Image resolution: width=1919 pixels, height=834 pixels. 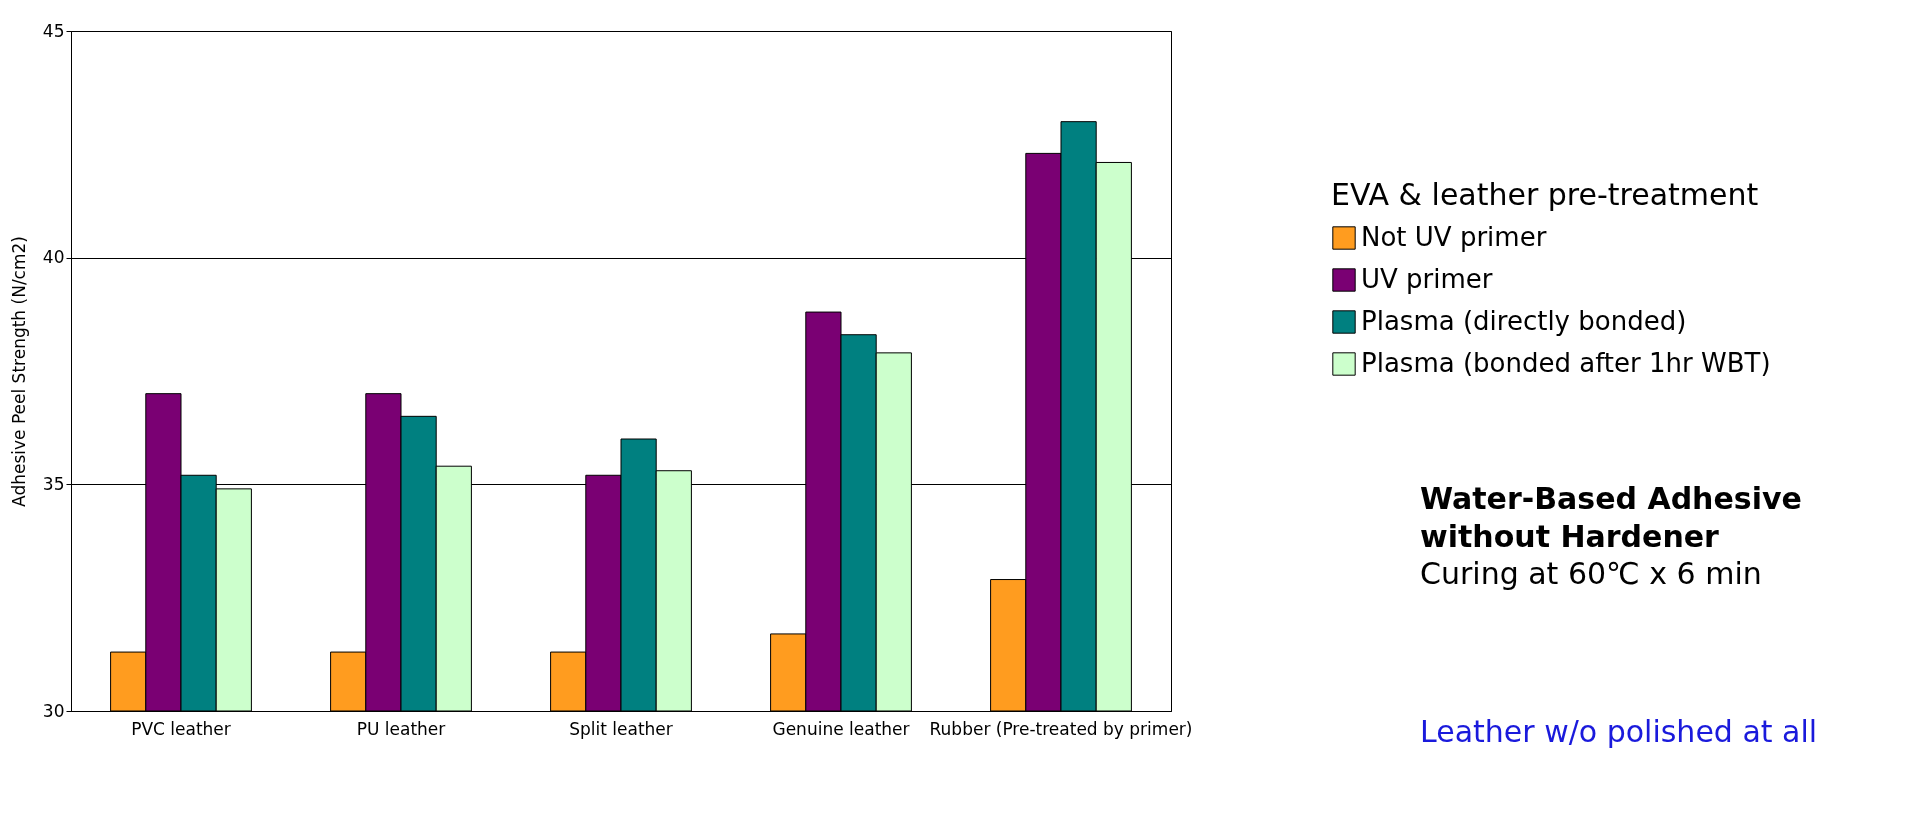 What do you see at coordinates (1566, 363) in the screenshot?
I see `legend-label: Plasma (bonded after 1hr WBT)` at bounding box center [1566, 363].